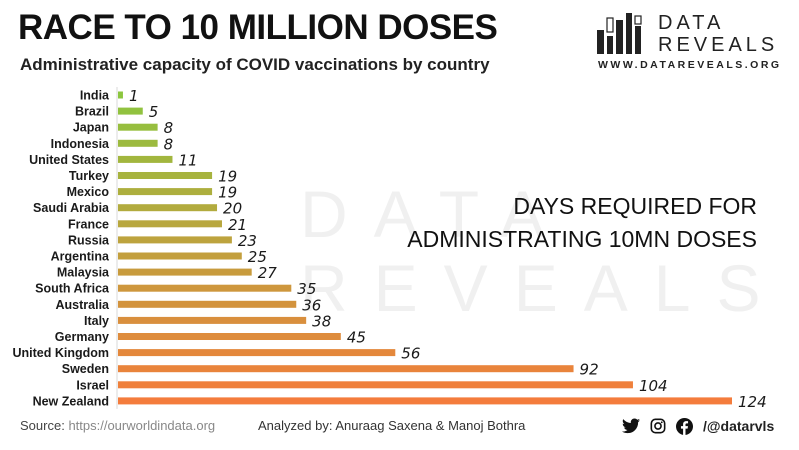 This screenshot has width=799, height=450. What do you see at coordinates (589, 370) in the screenshot?
I see `value-label: 92` at bounding box center [589, 370].